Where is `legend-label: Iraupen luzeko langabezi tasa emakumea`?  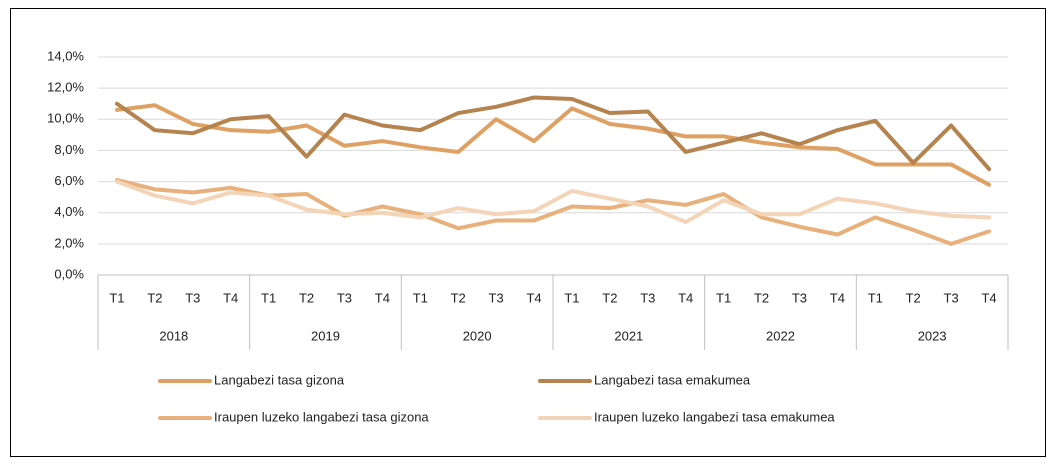 legend-label: Iraupen luzeko langabezi tasa emakumea is located at coordinates (714, 416).